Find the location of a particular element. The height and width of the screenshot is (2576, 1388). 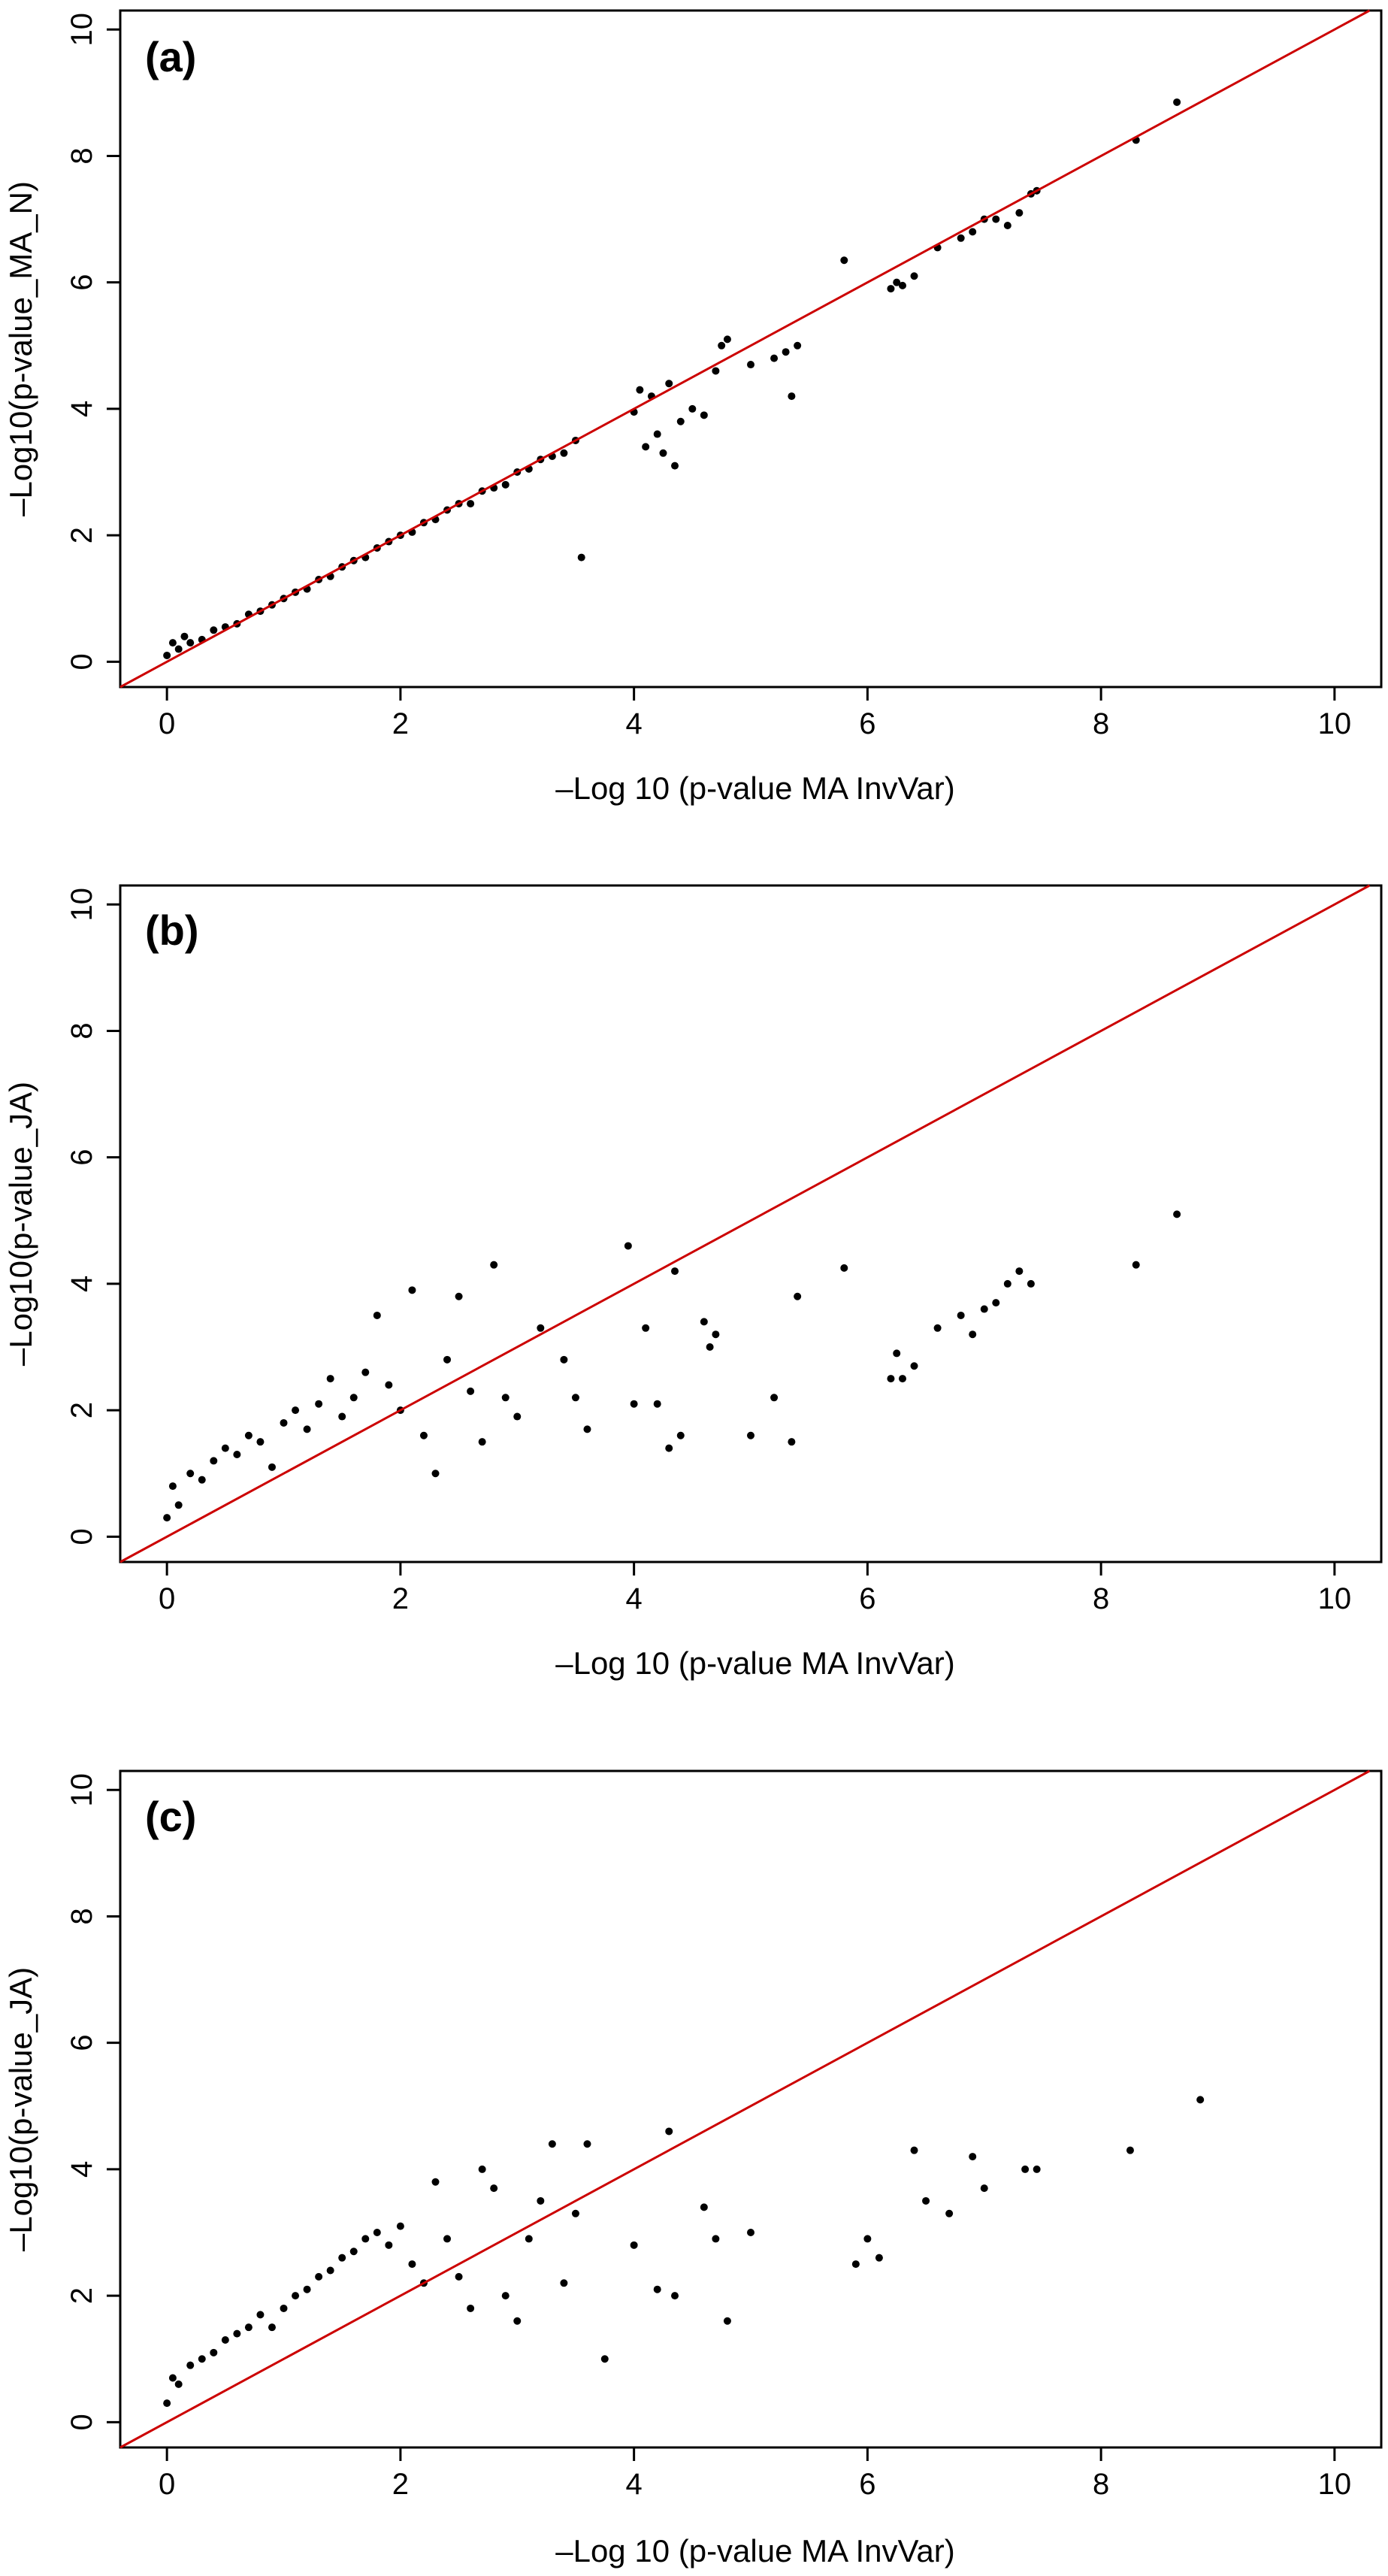

panel-b-y-tick-label-0: 0 is located at coordinates (81, 1536).